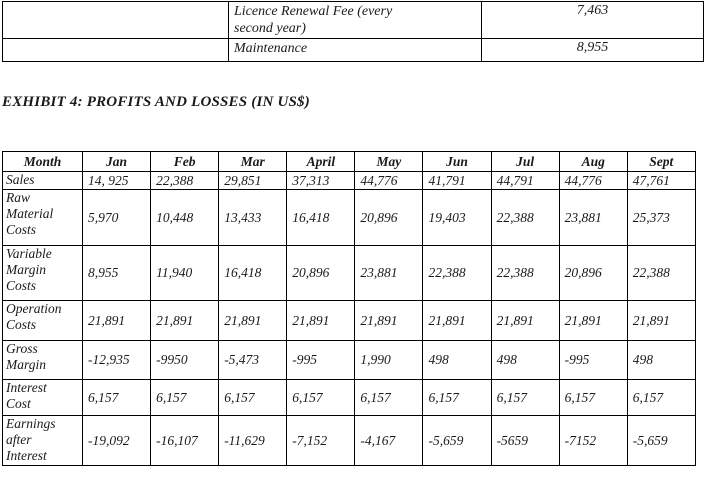 This screenshot has width=705, height=492. What do you see at coordinates (185, 273) in the screenshot?
I see `value-cell: 11,940` at bounding box center [185, 273].